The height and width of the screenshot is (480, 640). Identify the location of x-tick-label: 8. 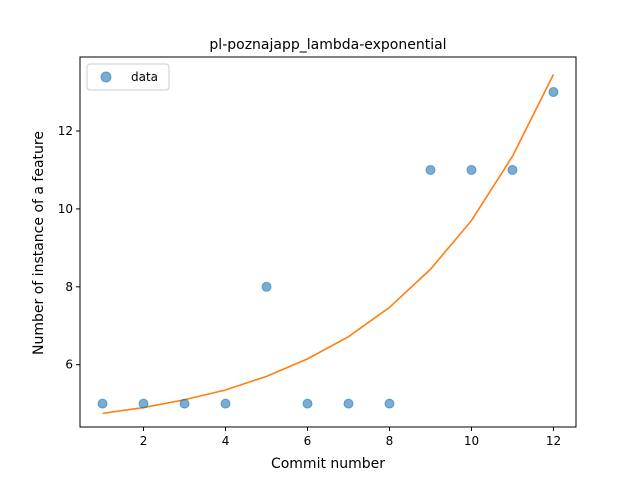
(390, 441).